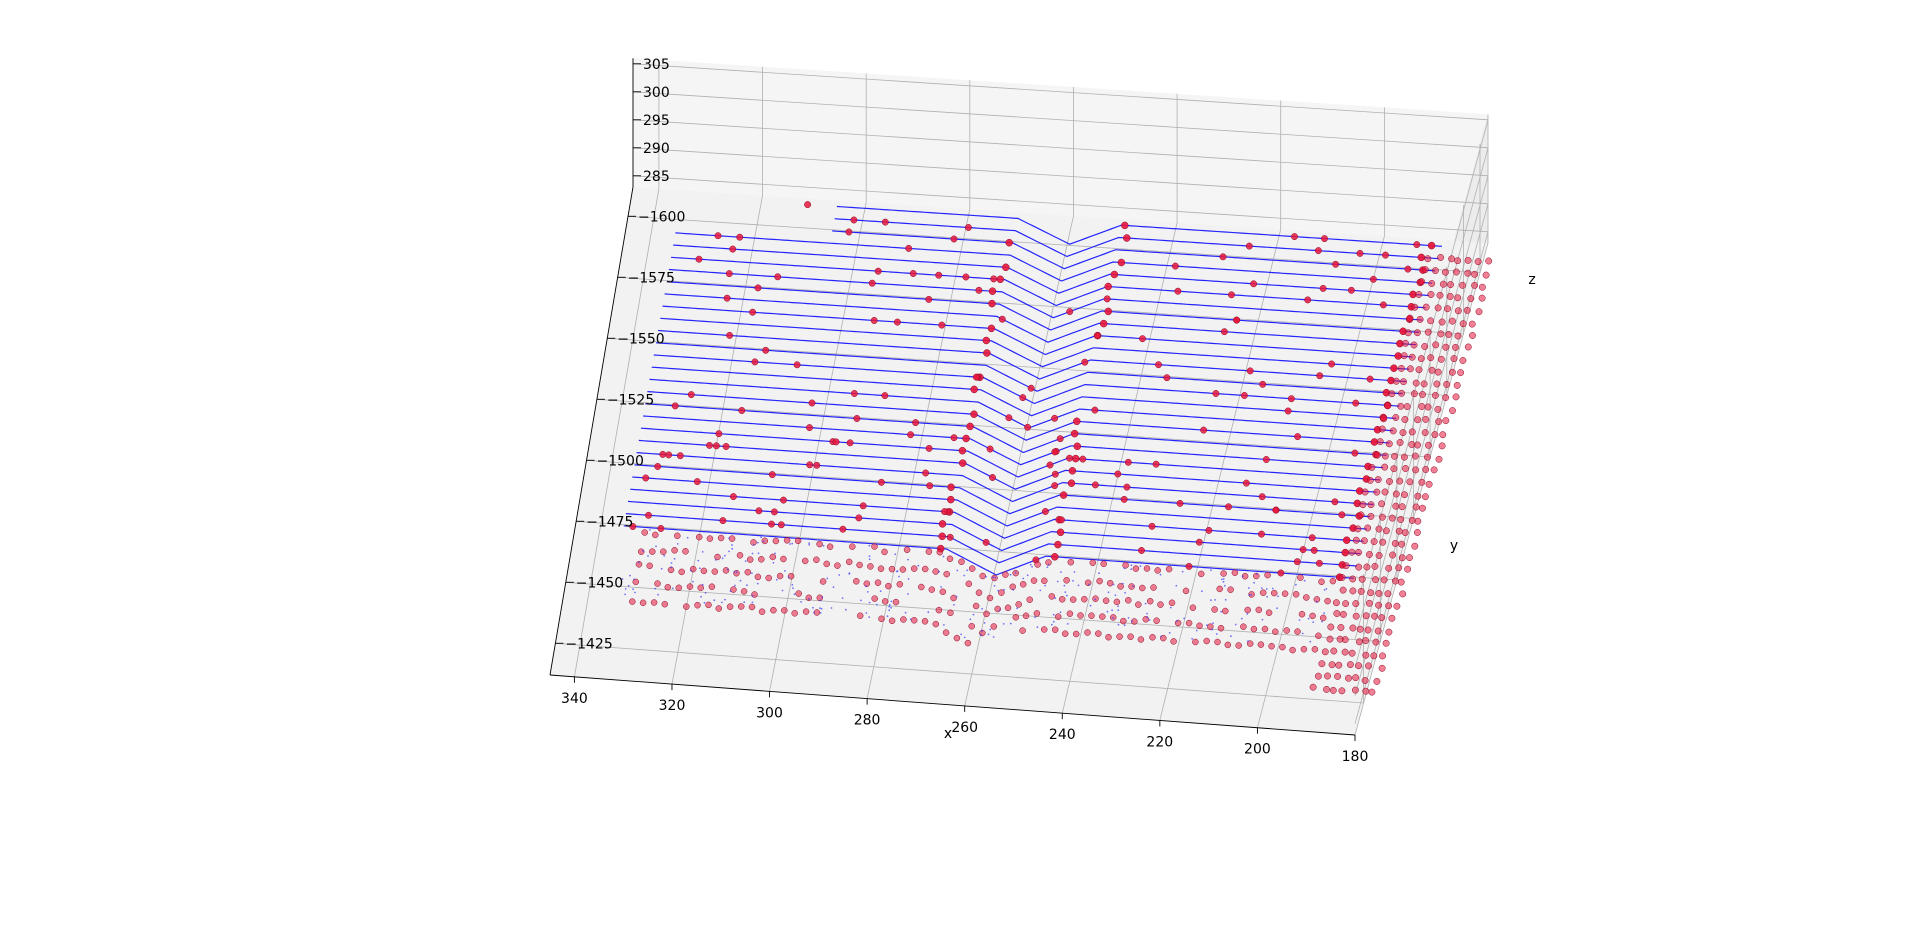 The height and width of the screenshot is (949, 1920). What do you see at coordinates (952, 705) in the screenshot?
I see `x-axis-line` at bounding box center [952, 705].